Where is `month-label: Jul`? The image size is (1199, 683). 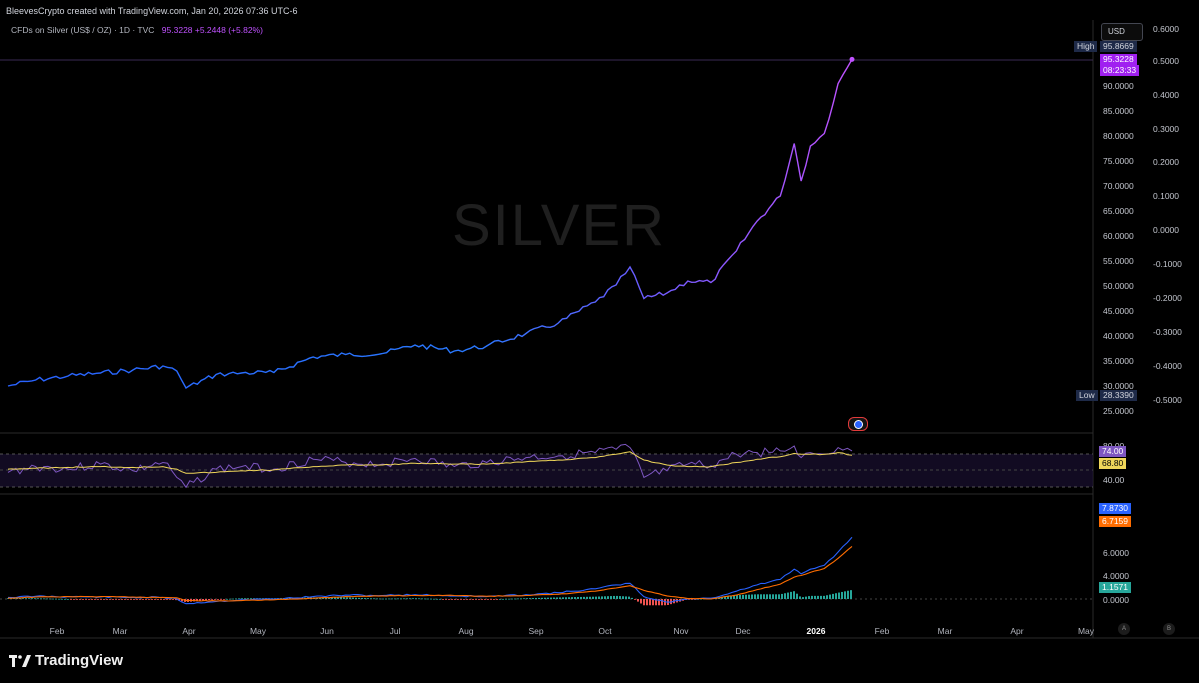
month-label: Jul is located at coordinates (395, 631).